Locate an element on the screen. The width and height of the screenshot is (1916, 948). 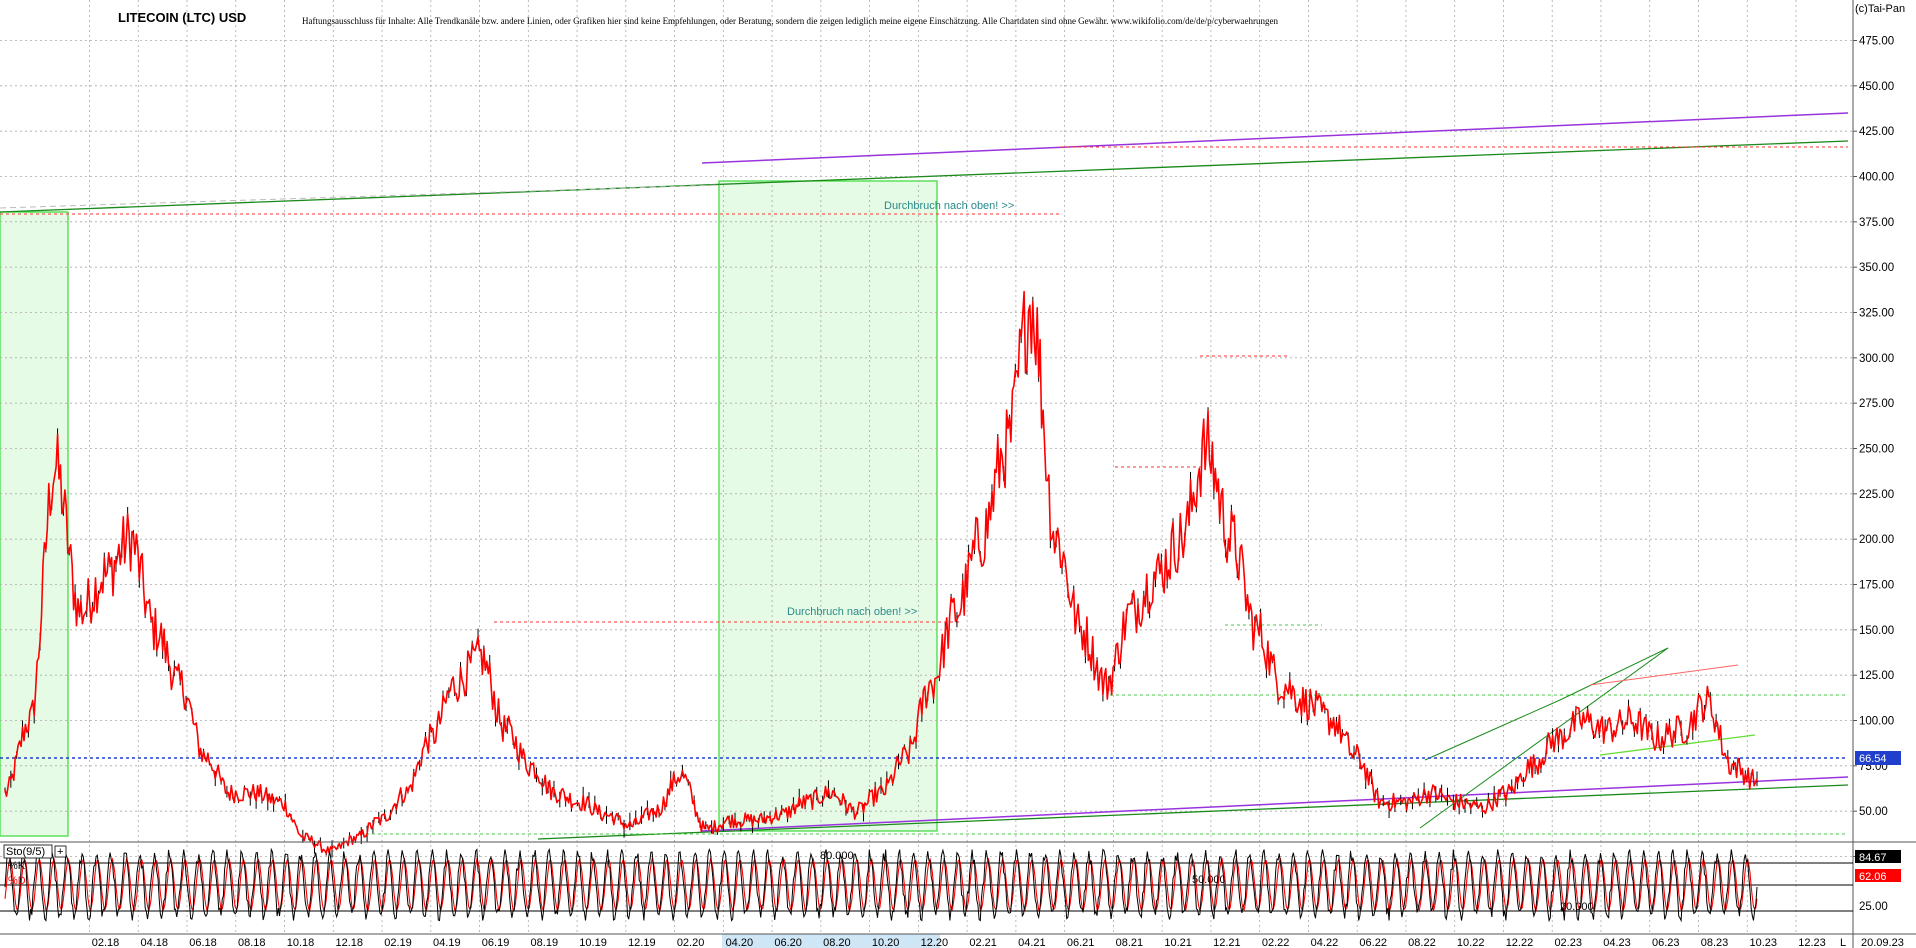
sto-k-badge is located at coordinates (1878, 856).